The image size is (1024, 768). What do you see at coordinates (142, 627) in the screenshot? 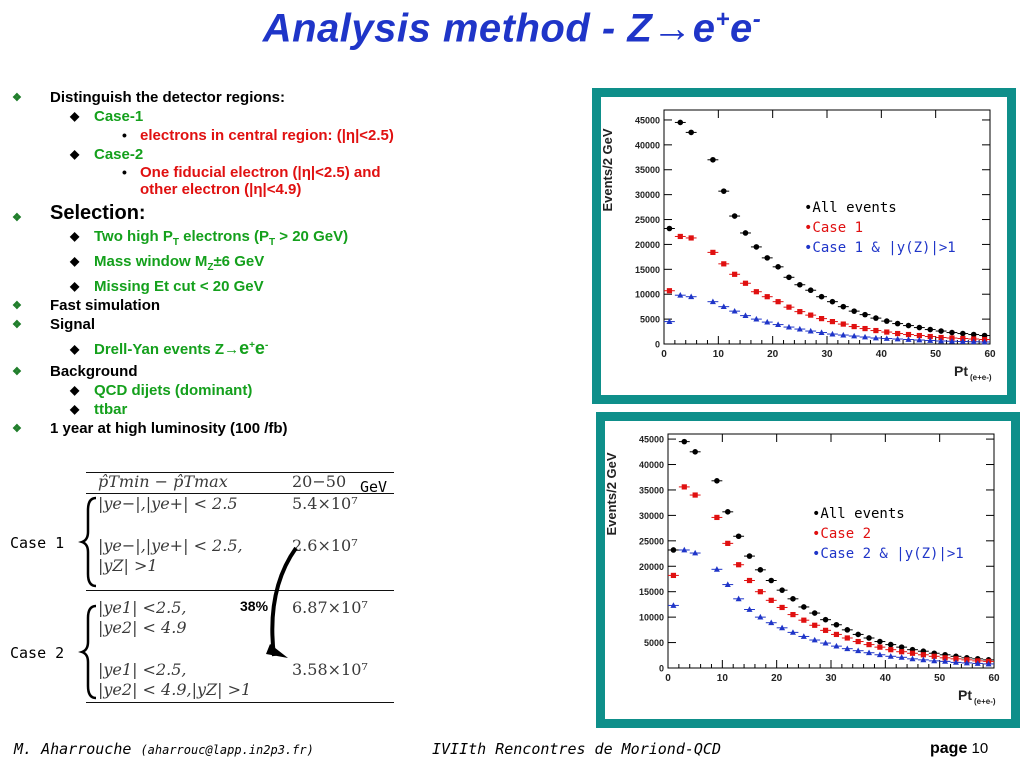
I see `table-row-cond2: |ye2| < 4.9` at bounding box center [142, 627].